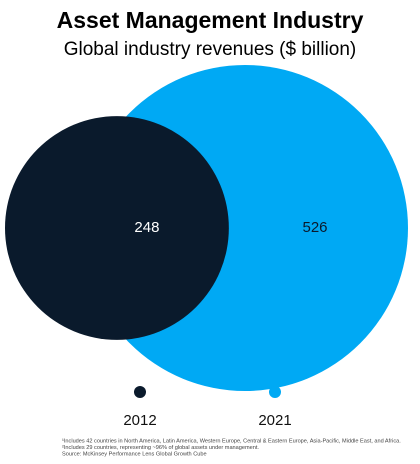 The image size is (420, 464). Describe the element at coordinates (139, 420) in the screenshot. I see `legend-label: 2012` at that location.